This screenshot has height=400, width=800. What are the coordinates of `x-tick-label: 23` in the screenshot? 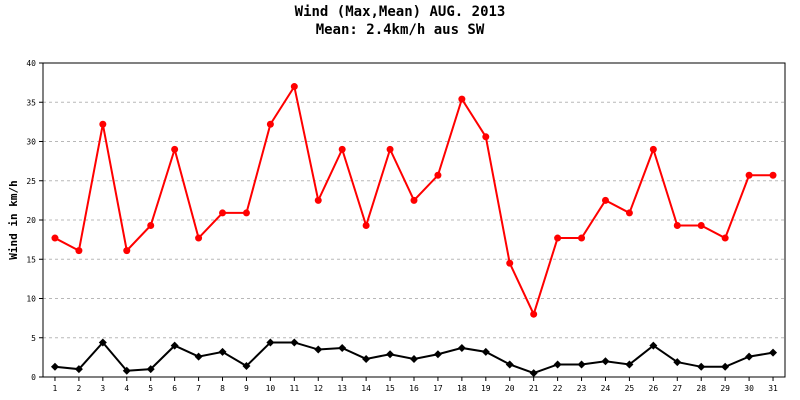 It's located at (582, 388).